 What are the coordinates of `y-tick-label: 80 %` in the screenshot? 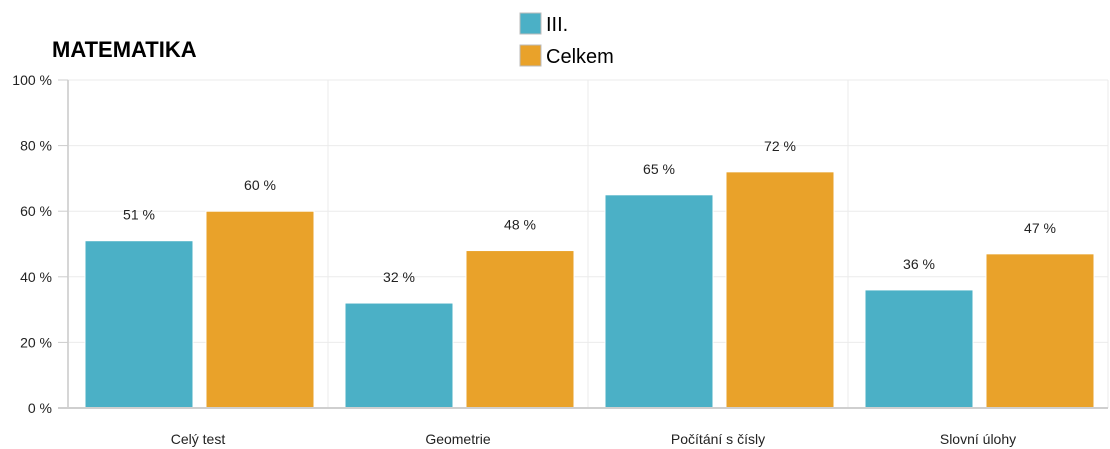 It's located at (36, 146).